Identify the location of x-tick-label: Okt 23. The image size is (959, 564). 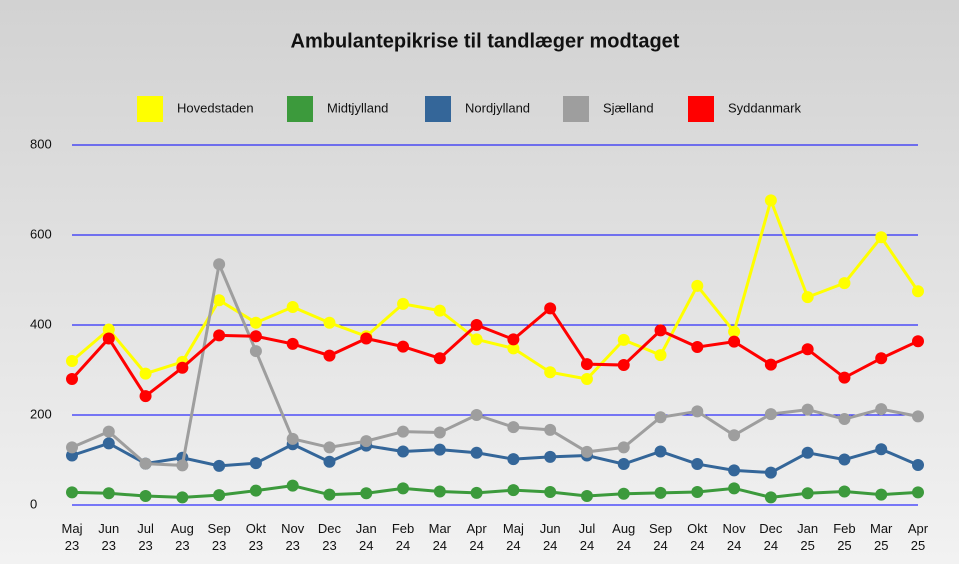
(256, 537).